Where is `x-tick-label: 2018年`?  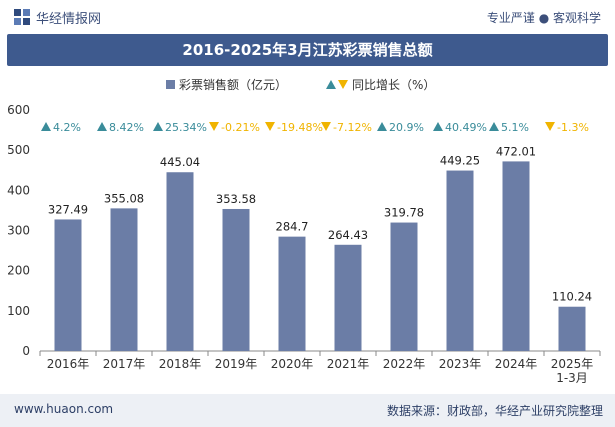 x-tick-label: 2018年 is located at coordinates (180, 364).